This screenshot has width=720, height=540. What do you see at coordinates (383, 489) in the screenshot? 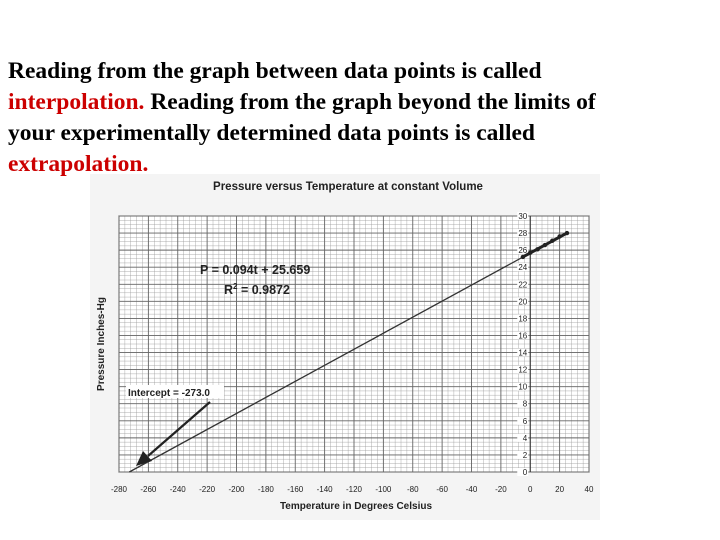
I see `x-tick-label: -100` at bounding box center [383, 489].